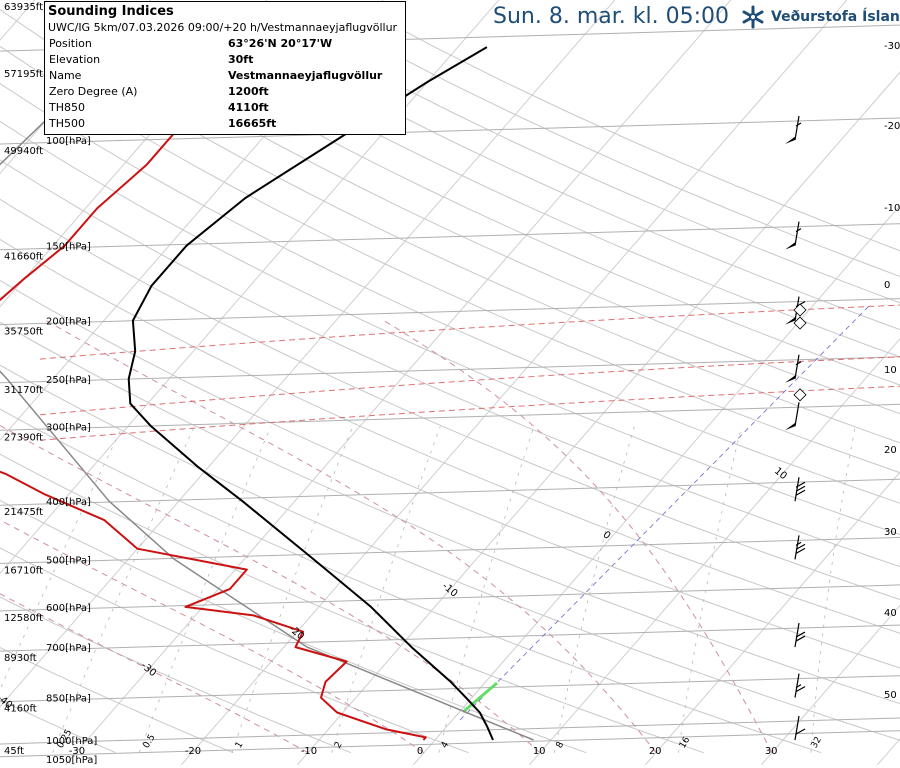 The image size is (900, 768). What do you see at coordinates (887, 285) in the screenshot?
I see `right-temp-label: 0` at bounding box center [887, 285].